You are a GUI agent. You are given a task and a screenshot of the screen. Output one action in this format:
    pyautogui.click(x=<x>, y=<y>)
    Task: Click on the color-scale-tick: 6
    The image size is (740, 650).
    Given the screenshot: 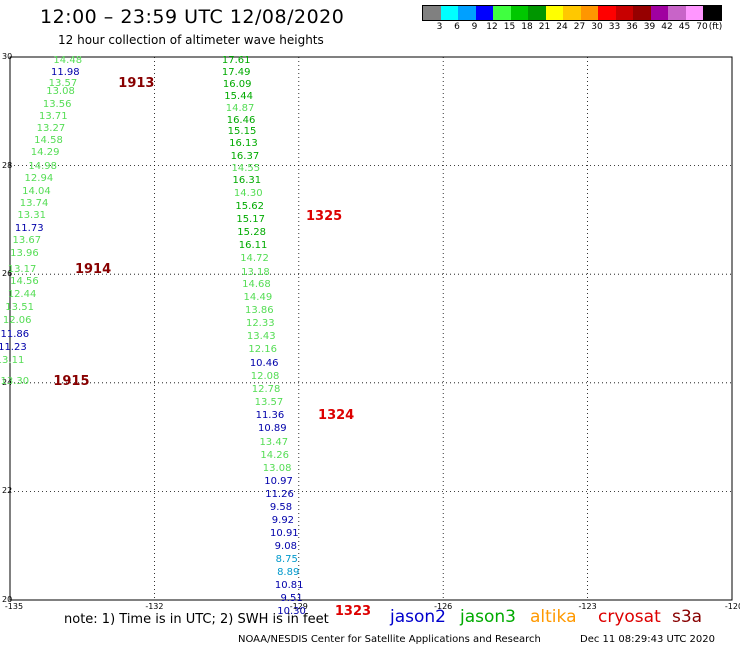 What is the action you would take?
    pyautogui.click(x=457, y=27)
    